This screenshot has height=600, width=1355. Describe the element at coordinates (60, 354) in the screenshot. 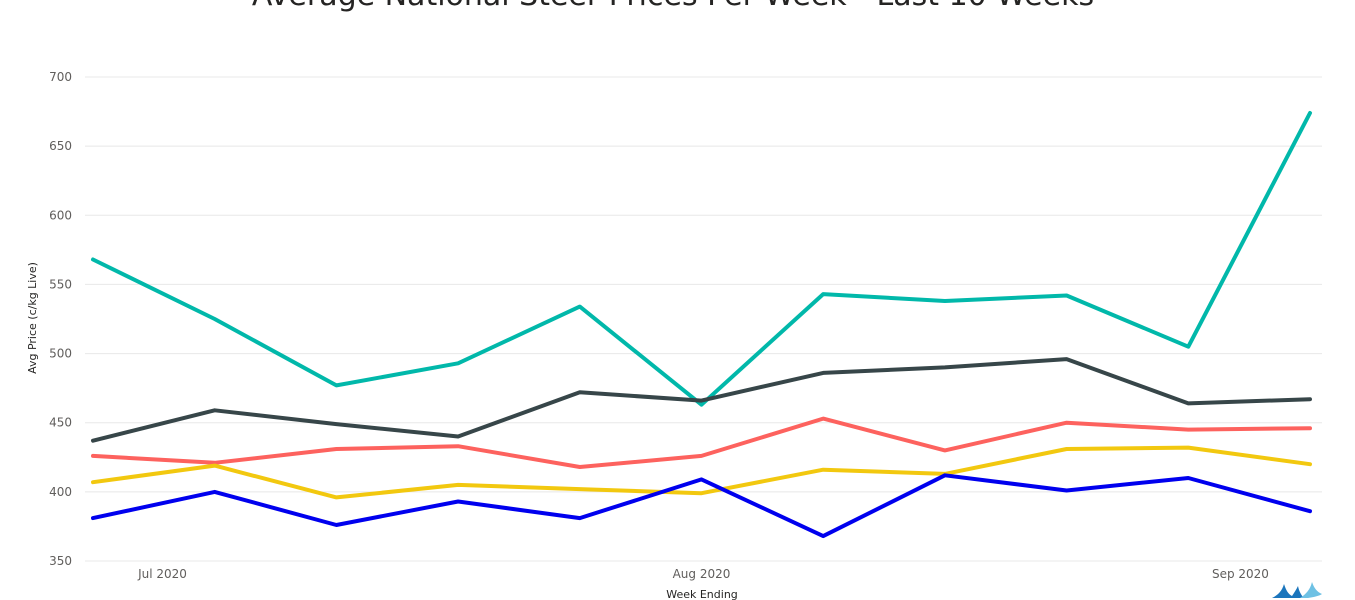

I see `y-tick-label: 500` at that location.